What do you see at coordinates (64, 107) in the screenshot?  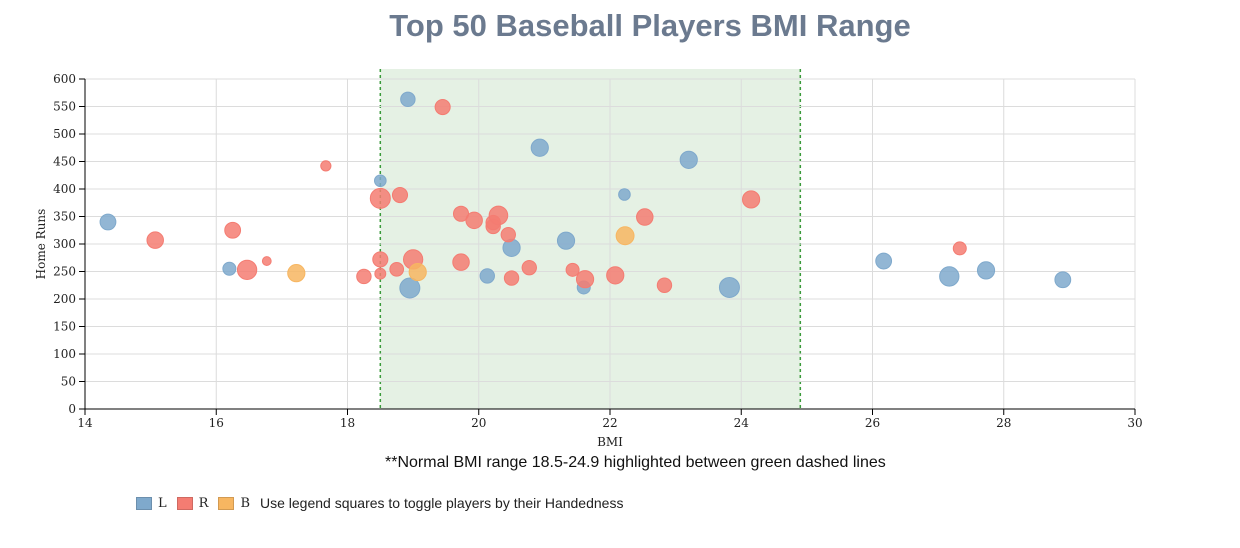 I see `y-tick-label: 550` at bounding box center [64, 107].